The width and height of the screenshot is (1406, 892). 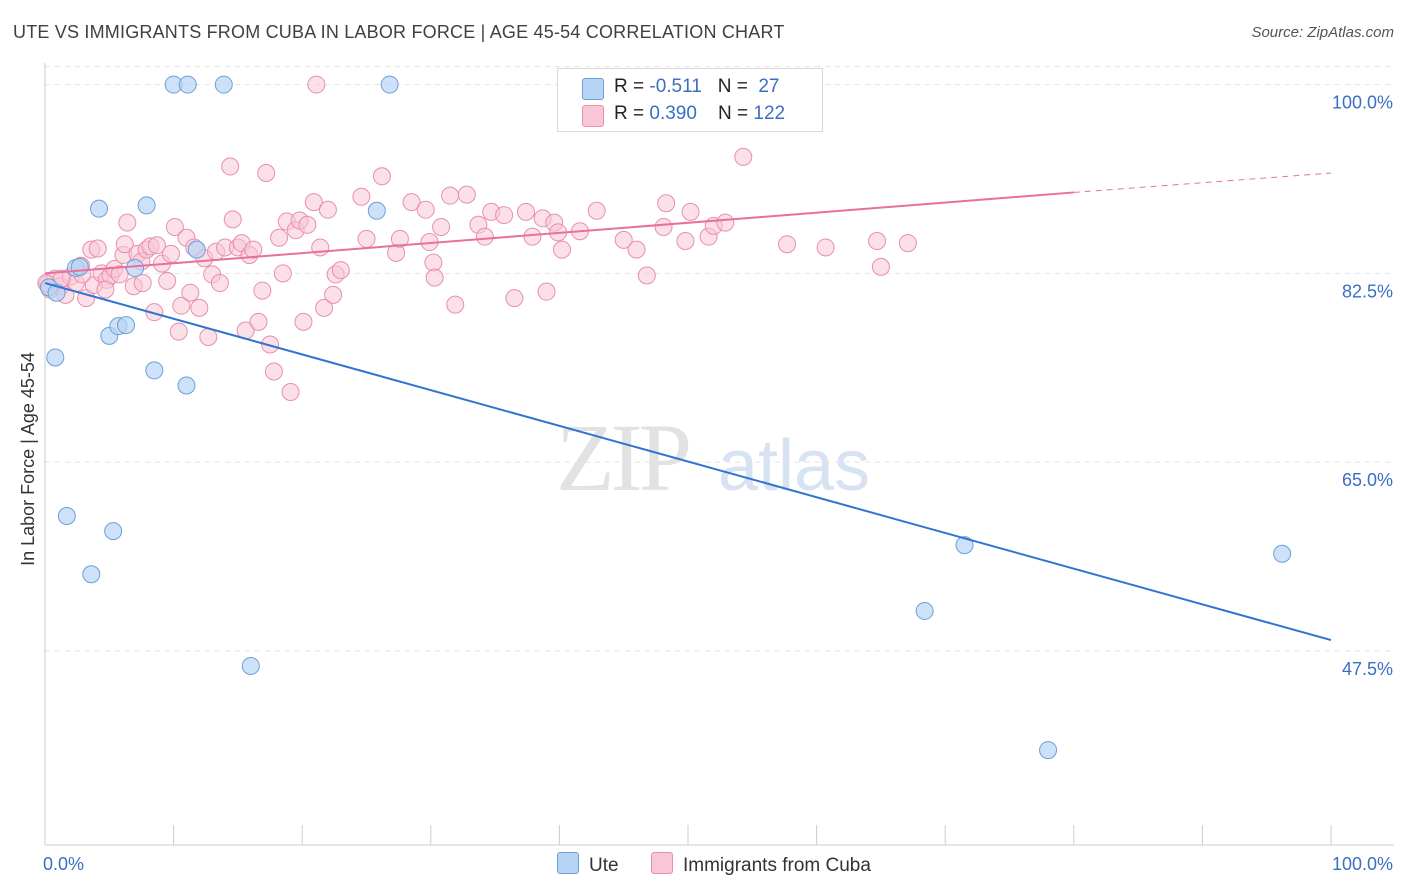 What do you see at coordinates (1362, 103) in the screenshot?
I see `y-tick-label-3: 100.0%` at bounding box center [1362, 103].